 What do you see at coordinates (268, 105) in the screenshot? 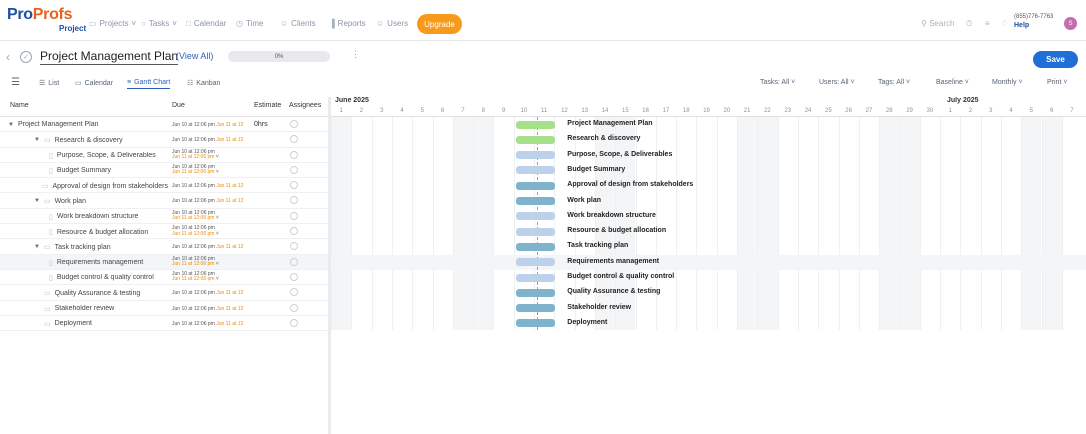
I see `column-estimate: Estimate` at bounding box center [268, 105].